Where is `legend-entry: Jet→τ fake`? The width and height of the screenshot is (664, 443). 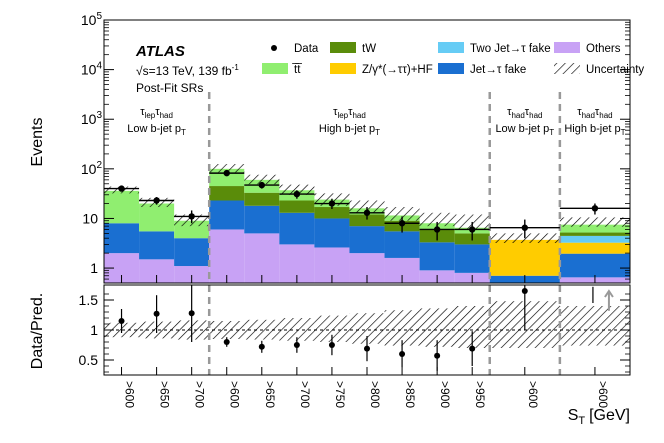 legend-entry: Jet→τ fake is located at coordinates (482, 69).